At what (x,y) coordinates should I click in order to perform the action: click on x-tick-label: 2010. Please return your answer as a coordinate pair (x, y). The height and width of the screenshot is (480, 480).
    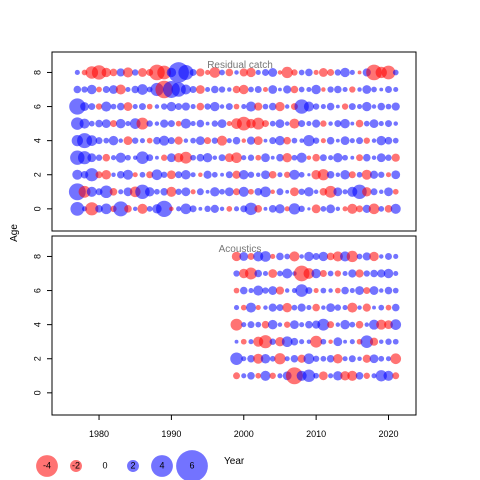
    Looking at the image, I should click on (316, 434).